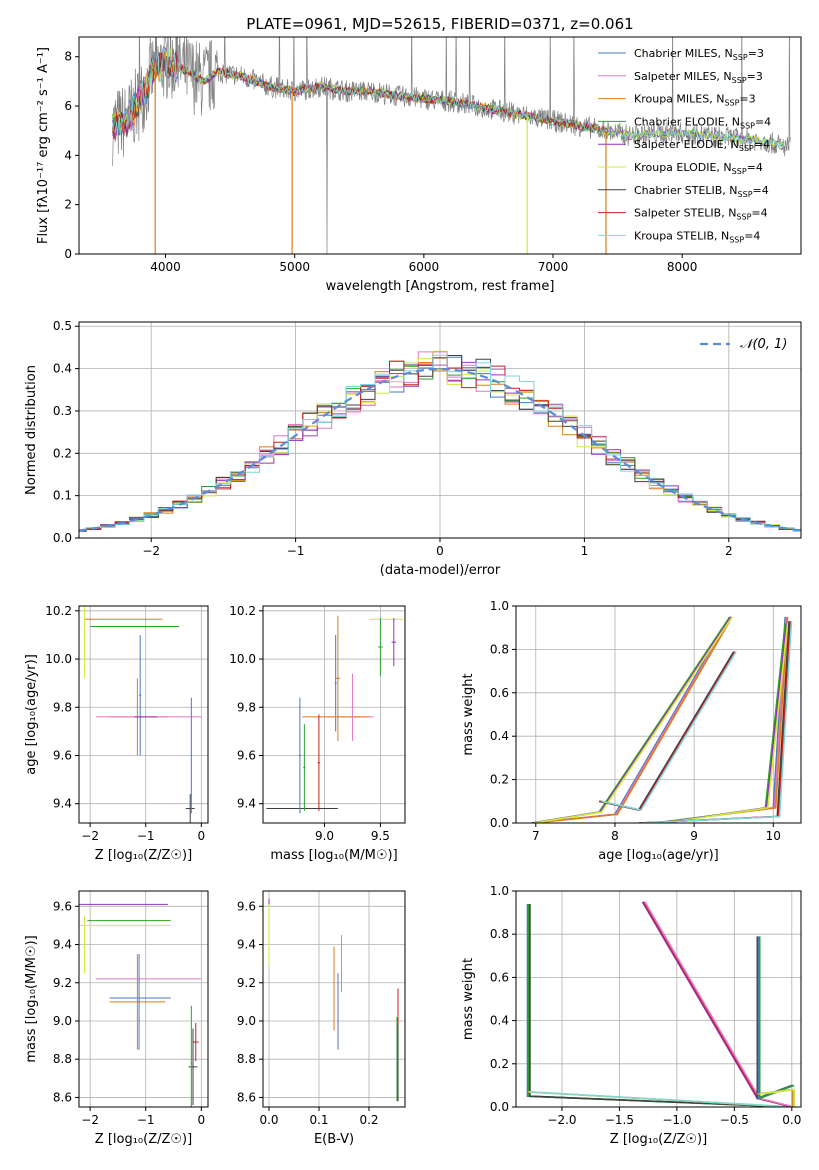  What do you see at coordinates (62, 496) in the screenshot?
I see `y-tick-label: 0.1` at bounding box center [62, 496].